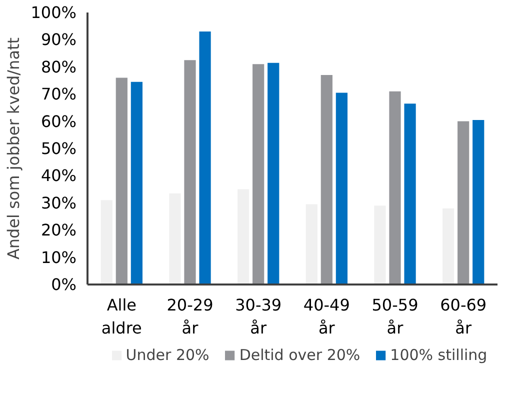 The height and width of the screenshot is (408, 523). Describe the element at coordinates (58, 202) in the screenshot. I see `y-tick-label: 30%` at that location.